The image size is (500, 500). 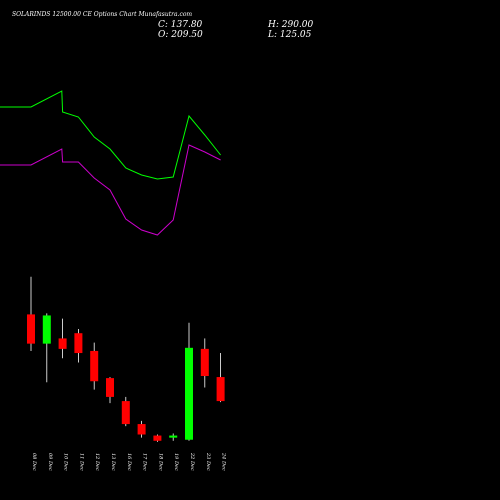 I want to click on x-tick-label: 11 Dec, so click(x=81, y=462).